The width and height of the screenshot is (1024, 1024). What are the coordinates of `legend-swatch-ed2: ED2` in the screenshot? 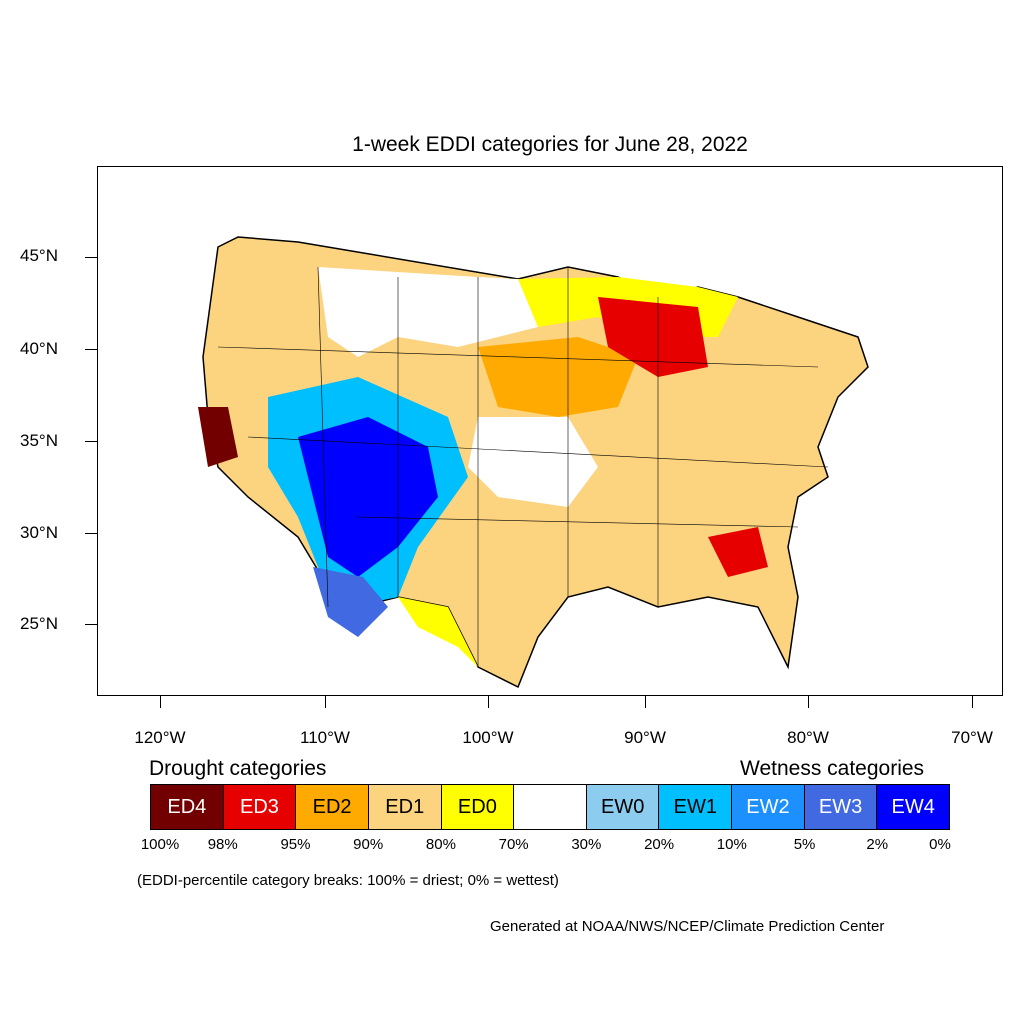 It's located at (332, 807).